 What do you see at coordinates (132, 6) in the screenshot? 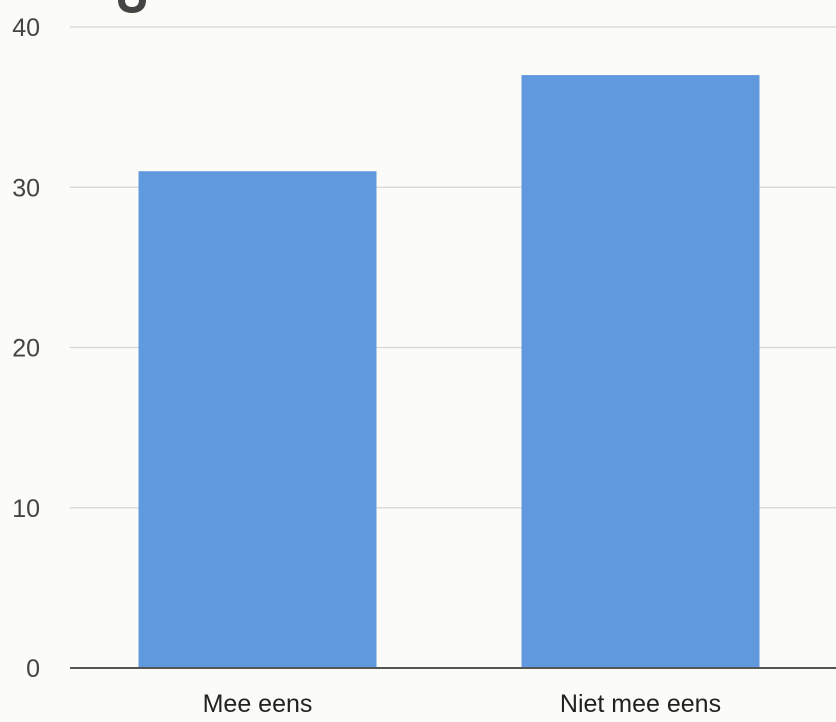
I see `cropped-title-fragment` at bounding box center [132, 6].